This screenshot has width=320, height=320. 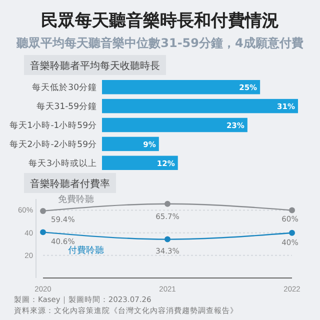 What do you see at coordinates (70, 184) in the screenshot?
I see `chart-title: 音樂聆聽者付費率` at bounding box center [70, 184].